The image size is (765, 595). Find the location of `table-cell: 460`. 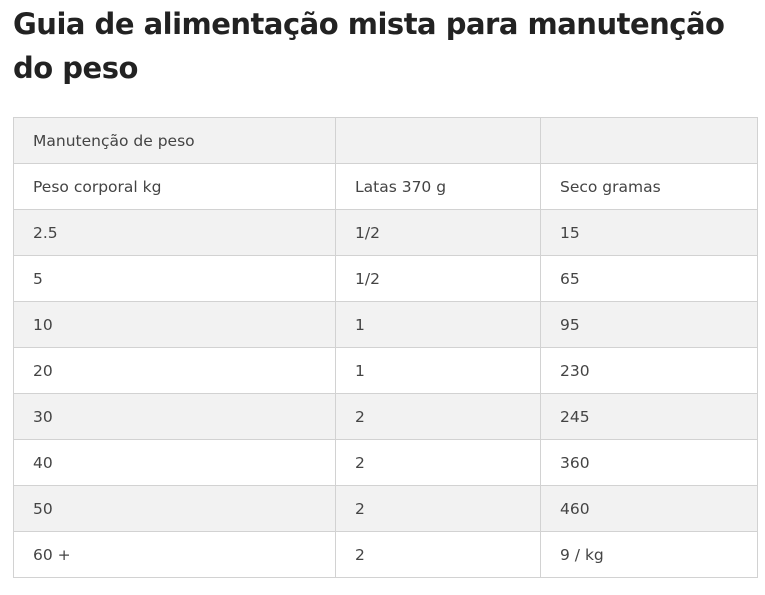

table-cell: 460 is located at coordinates (649, 508).